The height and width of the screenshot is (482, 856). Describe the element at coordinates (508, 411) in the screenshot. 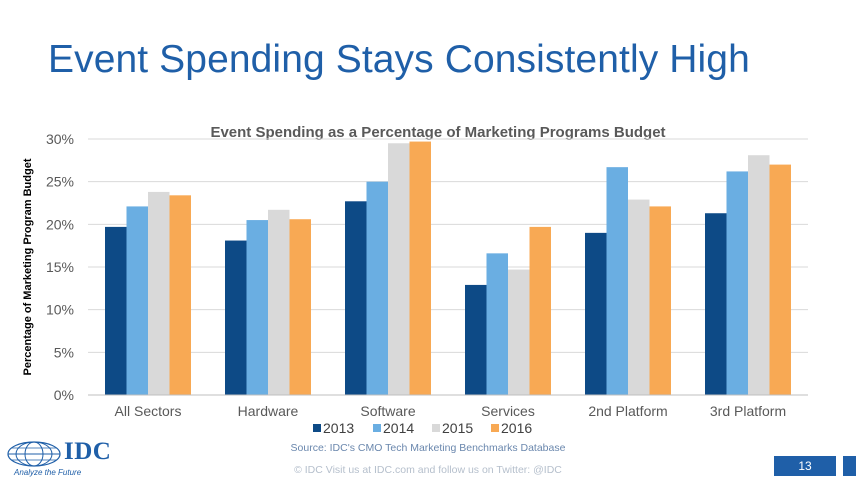

I see `x-tick-label: Services` at that location.